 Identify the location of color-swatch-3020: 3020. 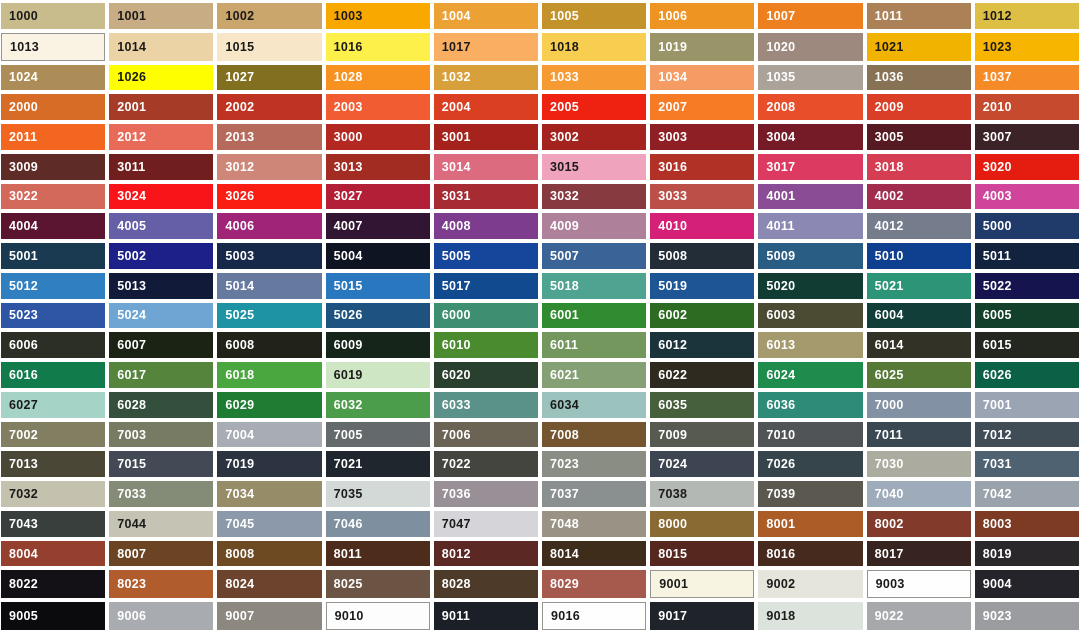
(1026, 166).